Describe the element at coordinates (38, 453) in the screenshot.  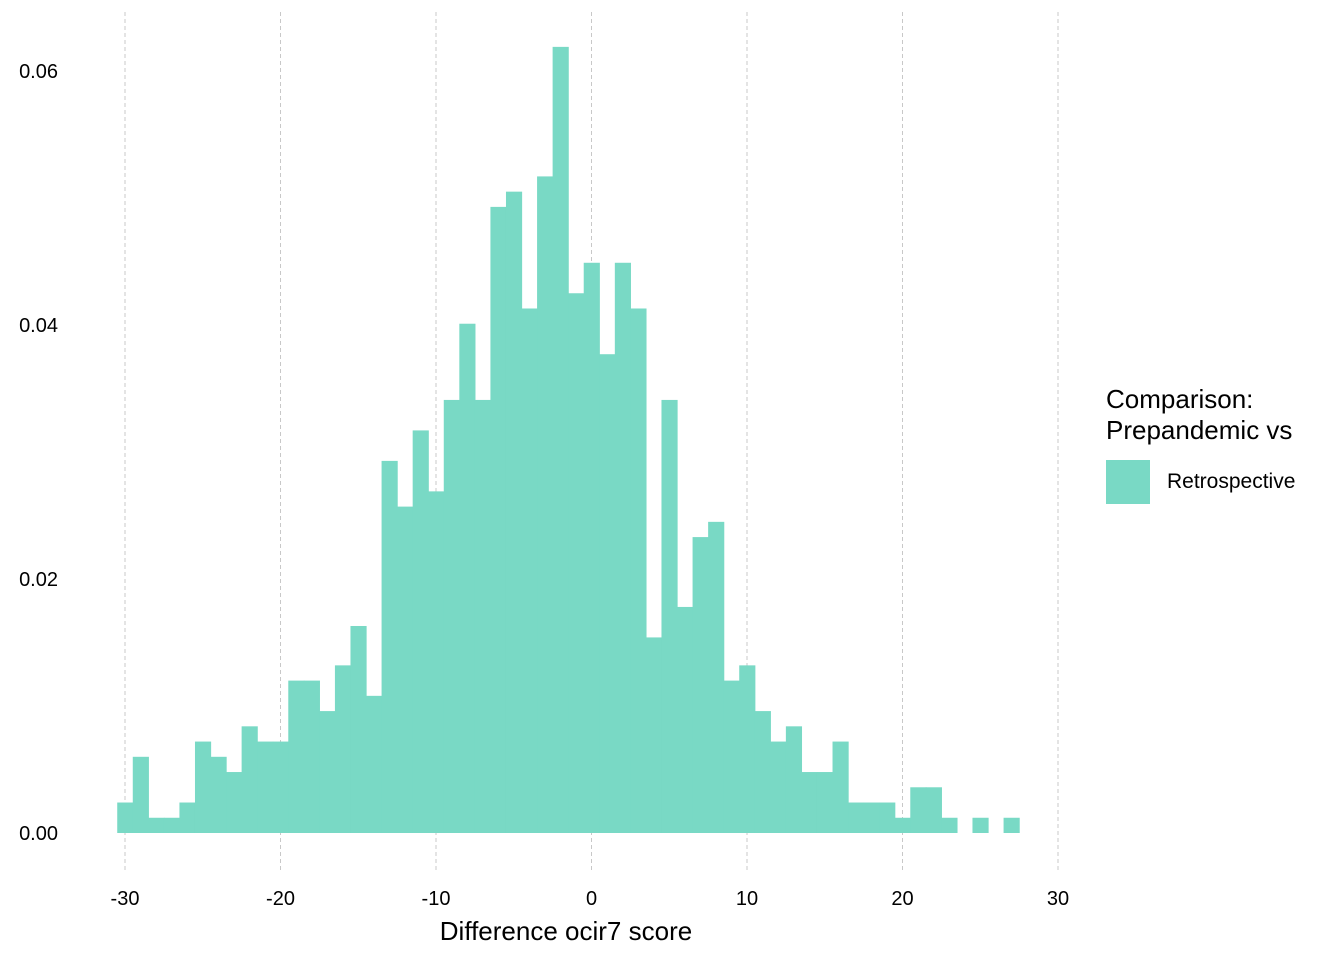
I see `y-axis-tick-labels: 0.00 0.02 0.04 0.06` at that location.